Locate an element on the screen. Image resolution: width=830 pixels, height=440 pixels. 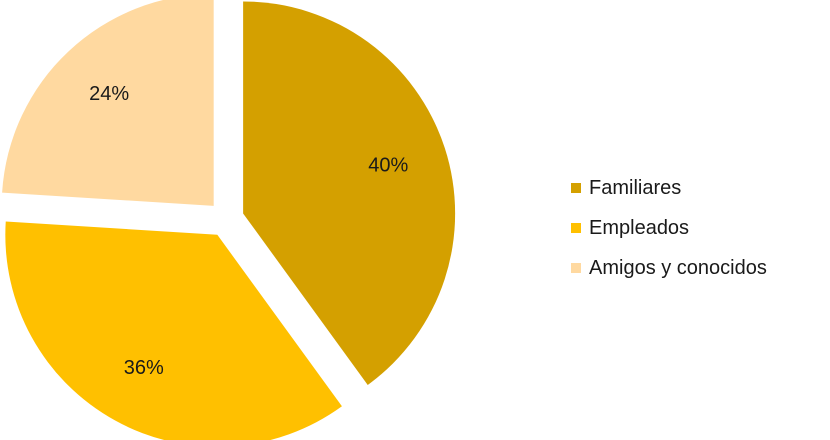
legend-item-familiares: Familiares is located at coordinates (669, 188).